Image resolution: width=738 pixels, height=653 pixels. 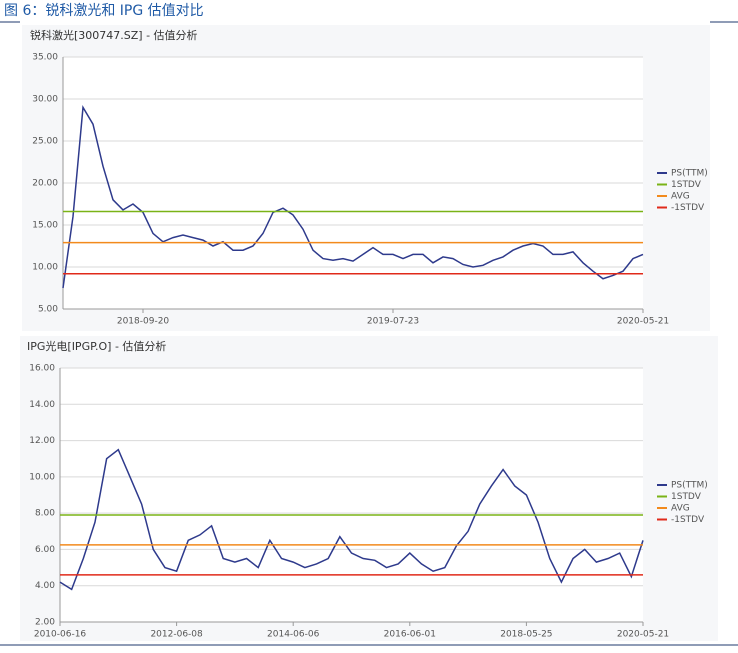 What do you see at coordinates (293, 635) in the screenshot?
I see `x-tick-label: 2014-06-06` at bounding box center [293, 635].